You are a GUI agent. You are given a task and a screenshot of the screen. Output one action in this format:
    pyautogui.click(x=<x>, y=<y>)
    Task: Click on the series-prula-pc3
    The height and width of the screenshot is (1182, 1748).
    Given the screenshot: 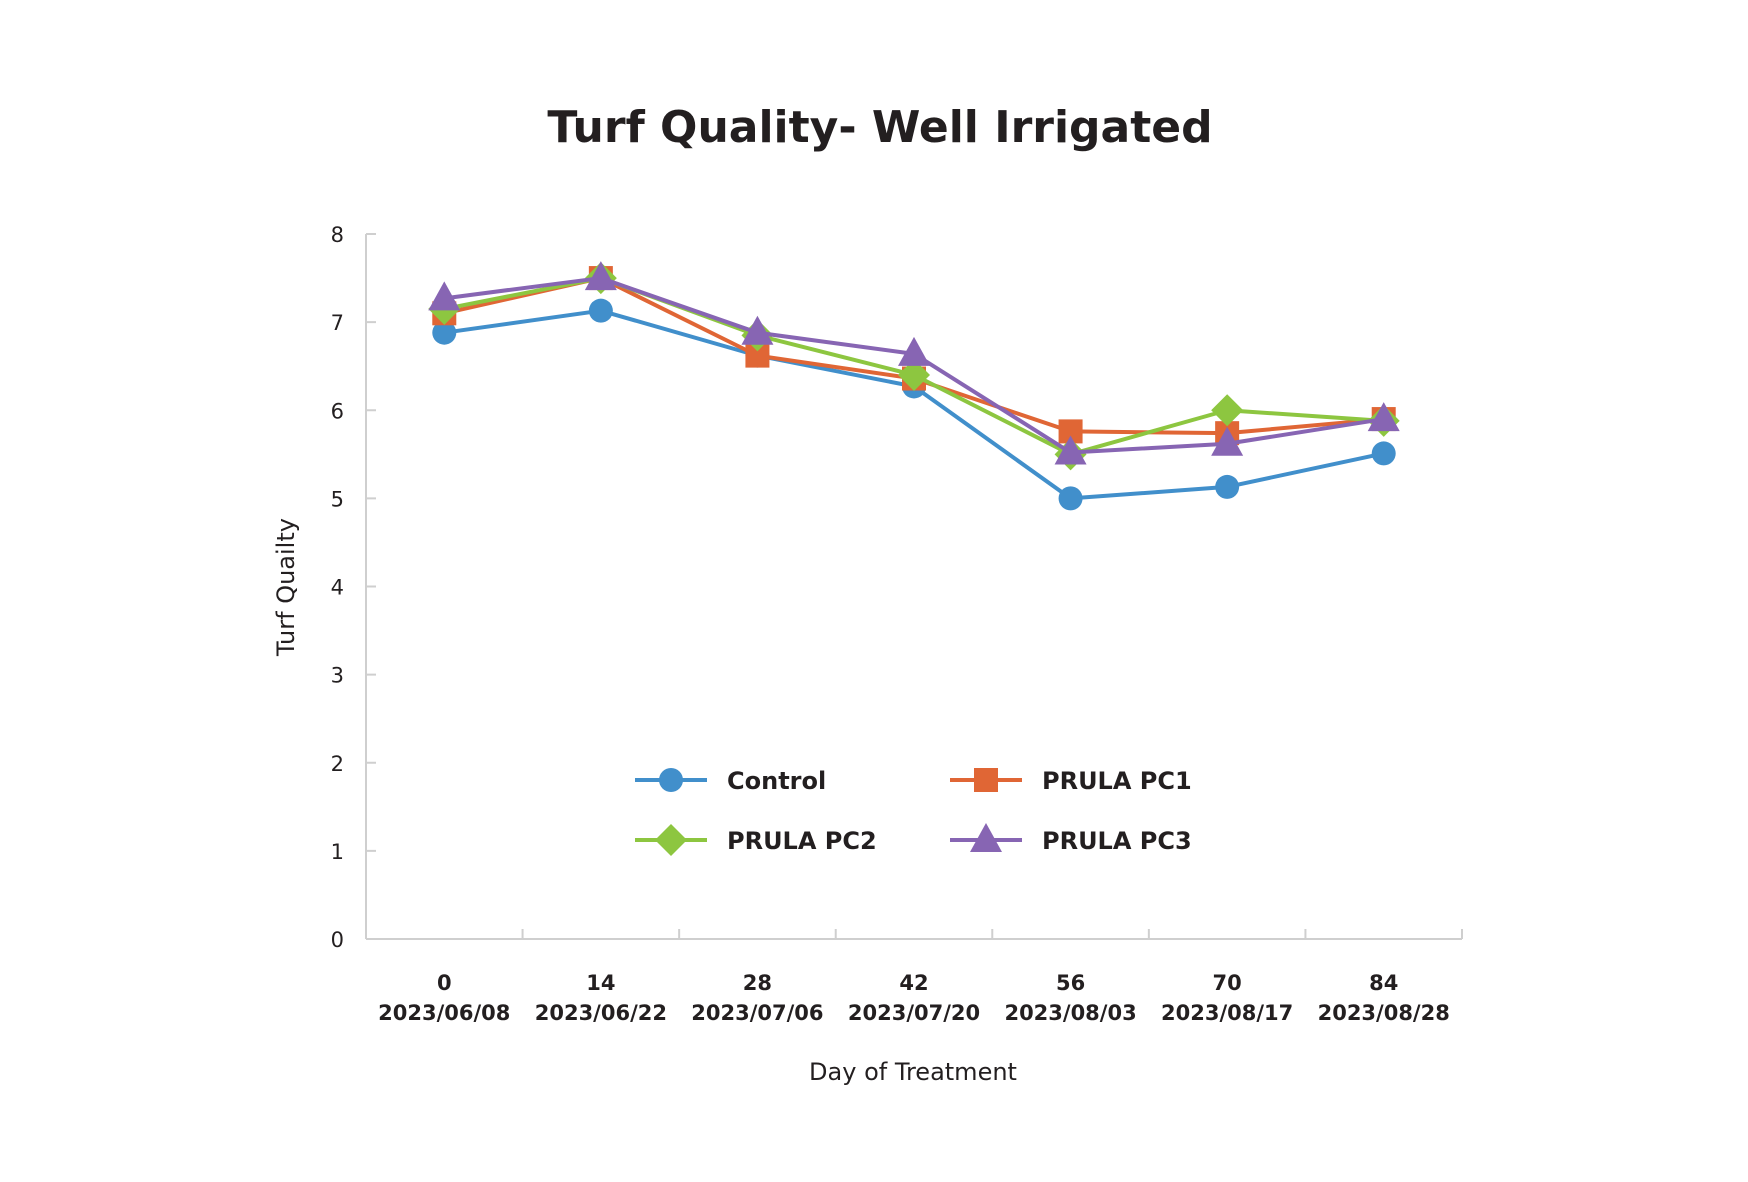 What is the action you would take?
    pyautogui.click(x=914, y=363)
    